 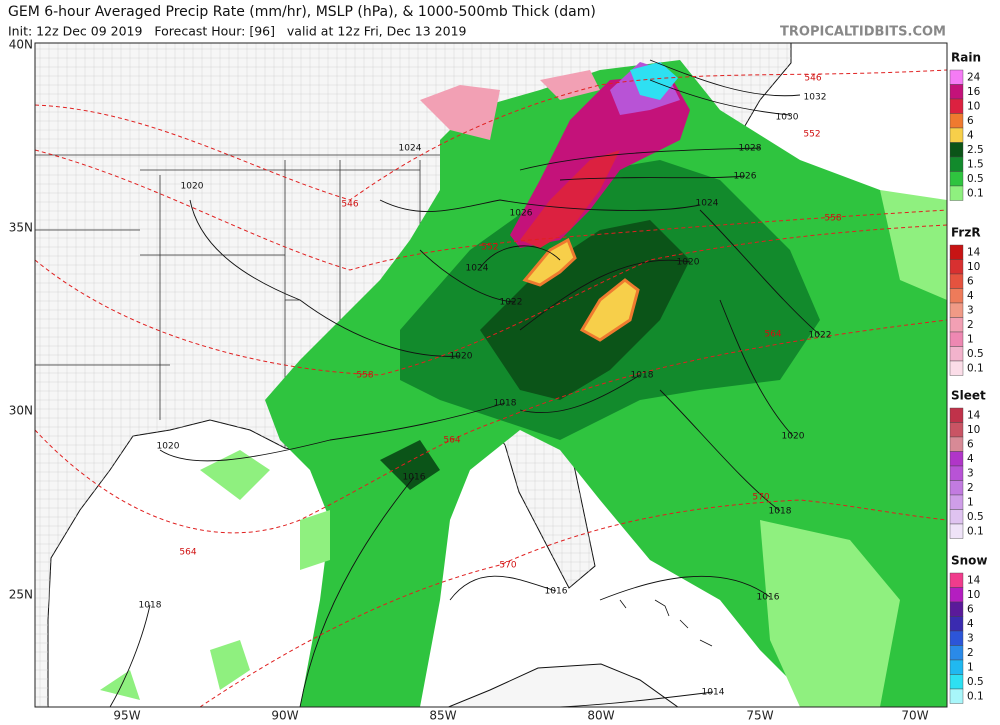 I want to click on legend-title: Snow, so click(x=969, y=561).